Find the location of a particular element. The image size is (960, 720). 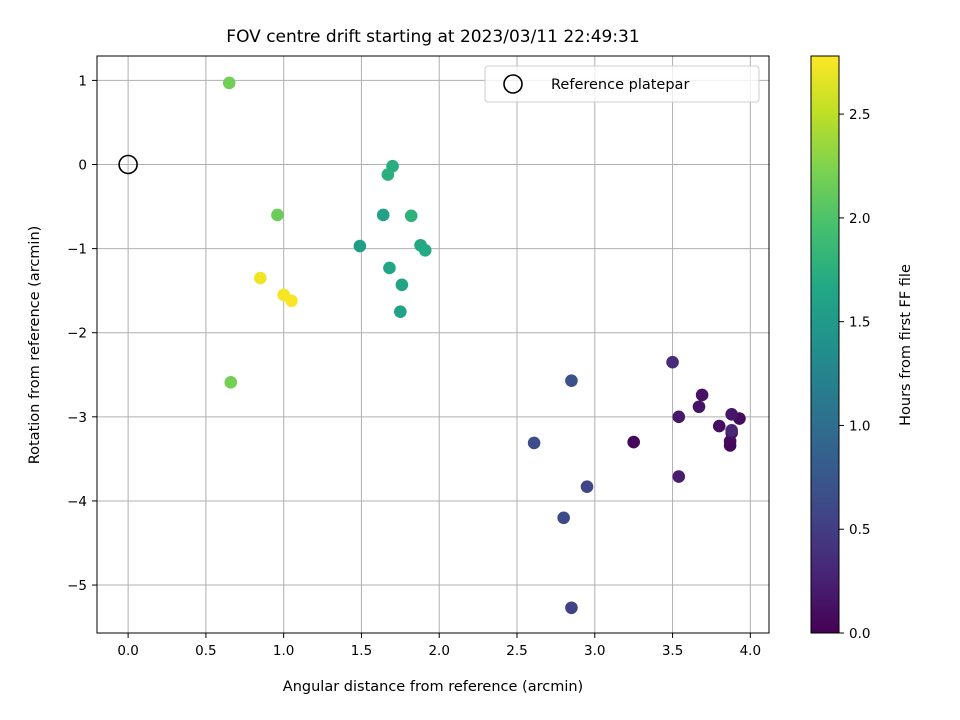

x-tick-label: 2.0 is located at coordinates (438, 651).